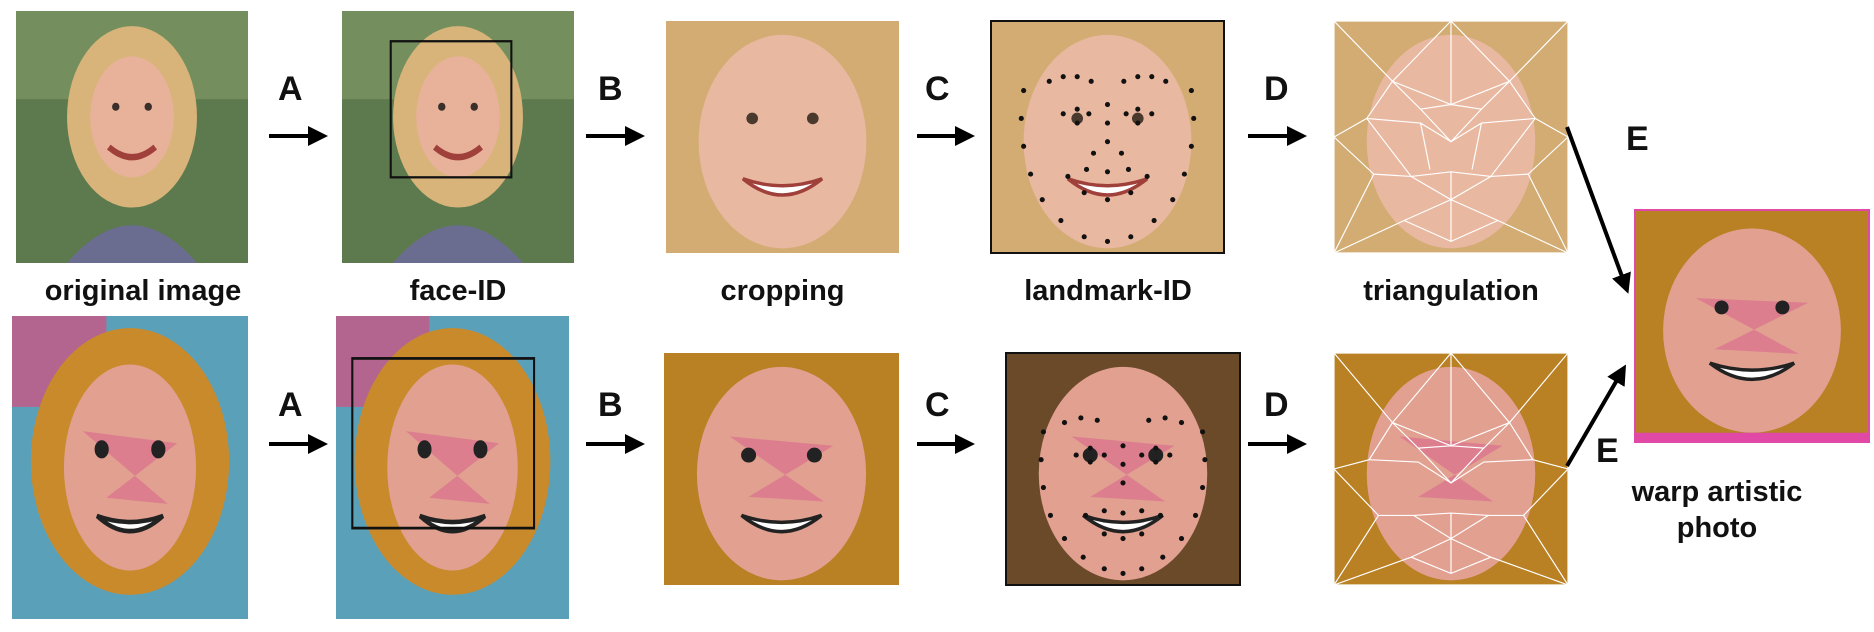 This screenshot has width=1874, height=632. I want to click on cropped-photo, so click(782, 137).